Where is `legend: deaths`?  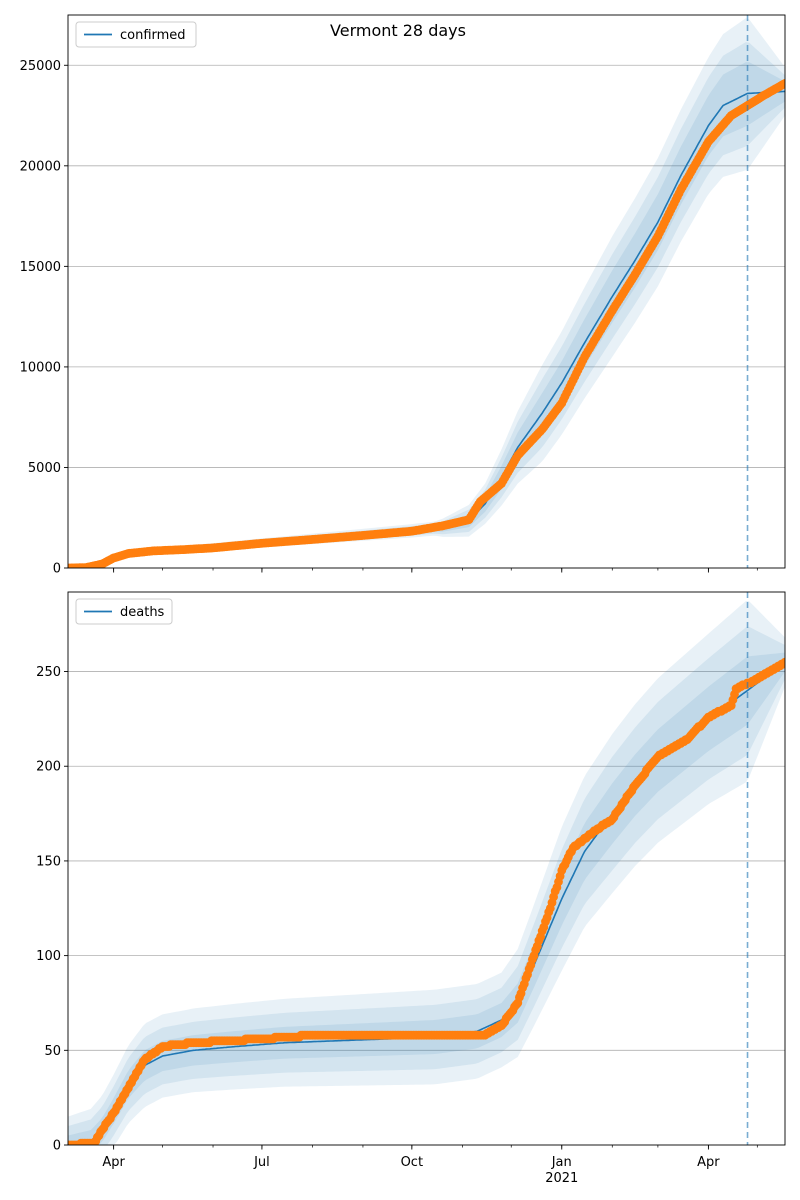 legend: deaths is located at coordinates (124, 611).